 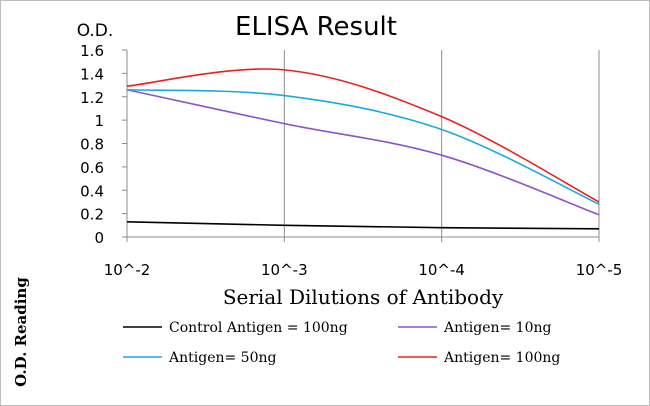 What do you see at coordinates (92, 74) in the screenshot?
I see `y-tick-label: 1.4` at bounding box center [92, 74].